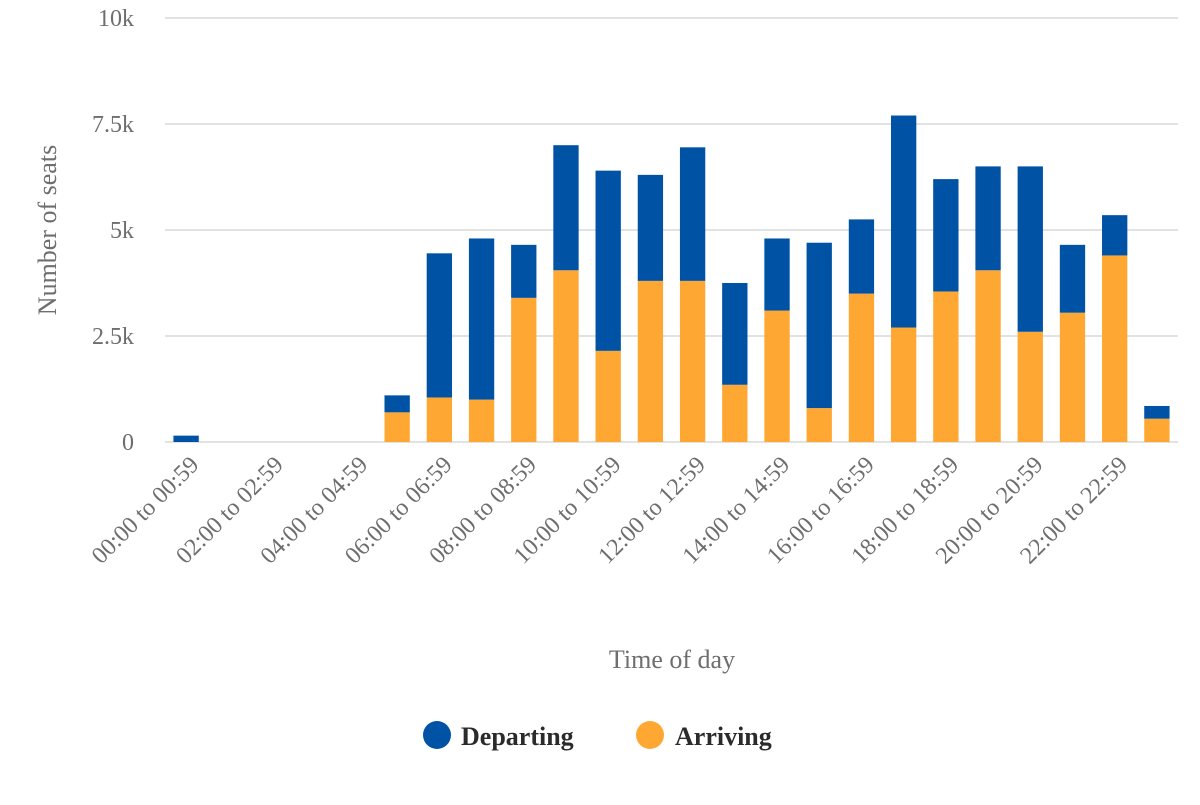  Describe the element at coordinates (113, 125) in the screenshot. I see `y-tick-label-7-5k: 7.5k` at that location.